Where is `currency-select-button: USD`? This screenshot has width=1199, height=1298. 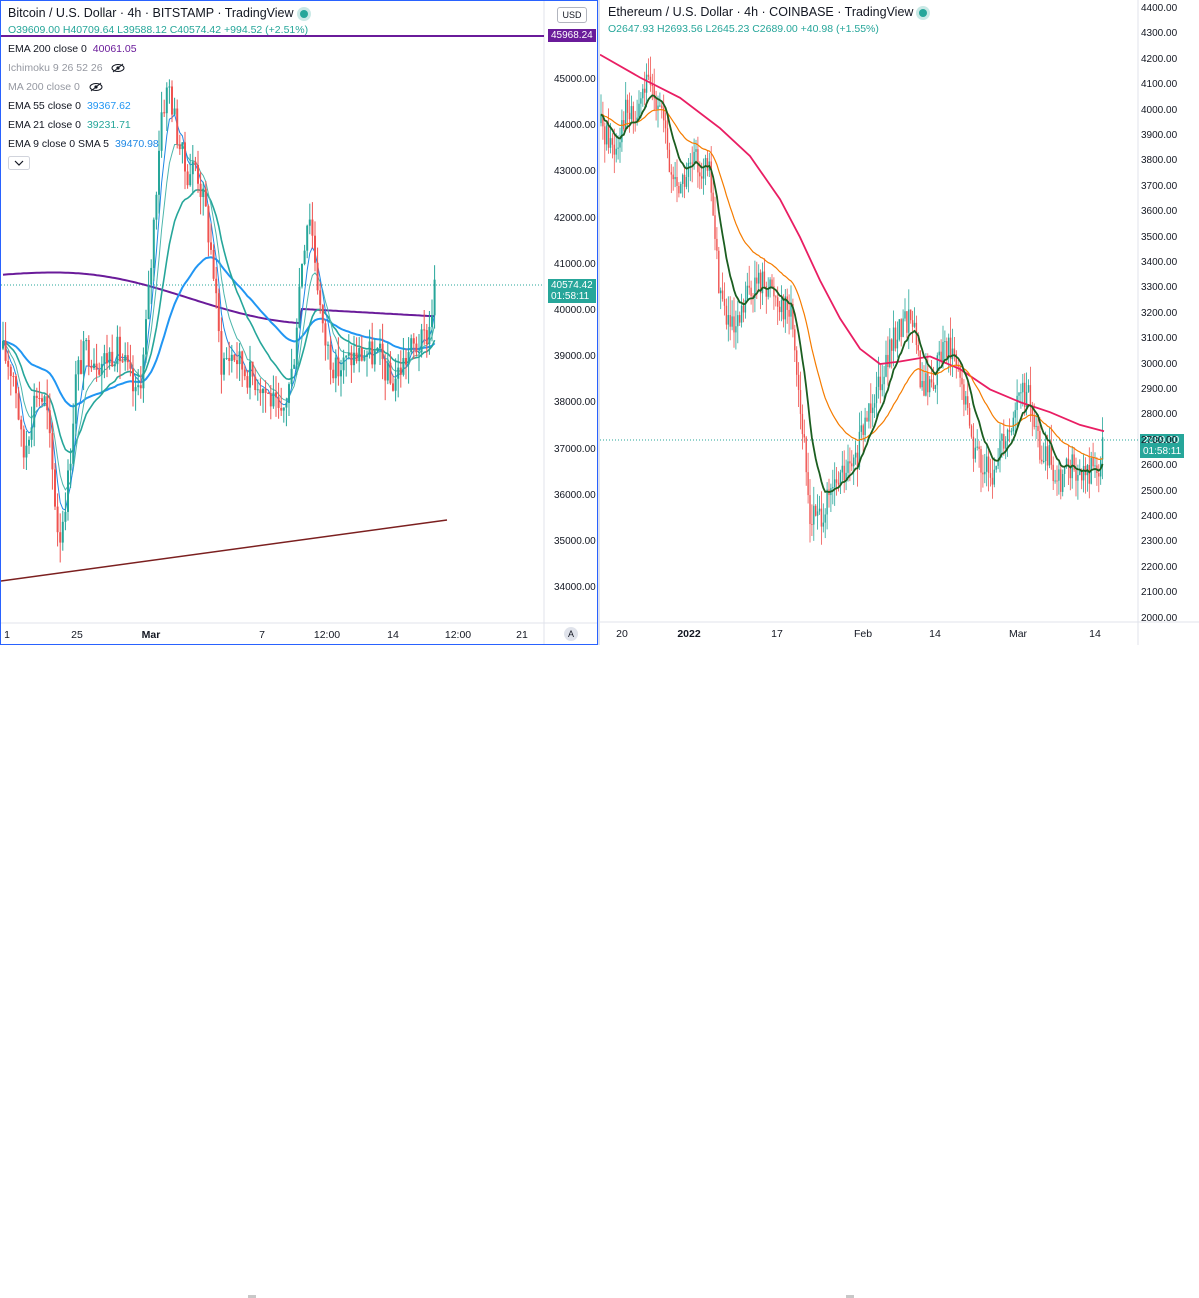 currency-select-button: USD is located at coordinates (572, 15).